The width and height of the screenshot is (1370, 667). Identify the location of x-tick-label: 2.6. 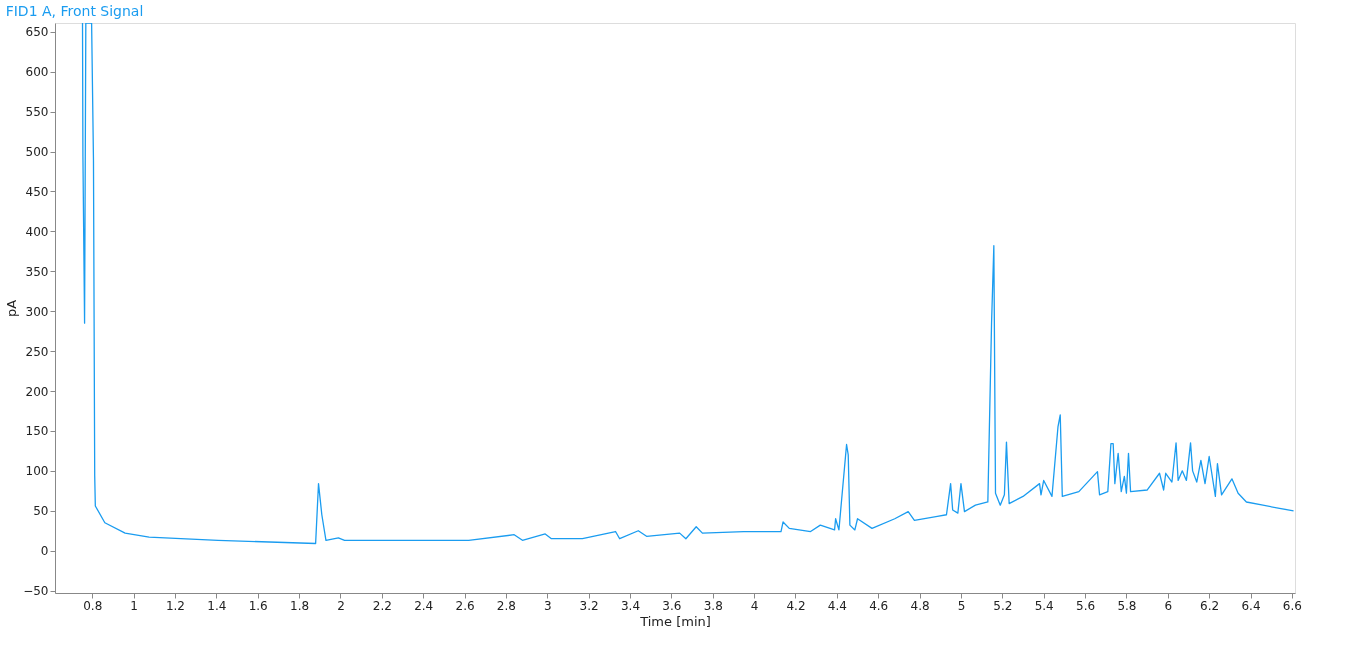
(465, 605).